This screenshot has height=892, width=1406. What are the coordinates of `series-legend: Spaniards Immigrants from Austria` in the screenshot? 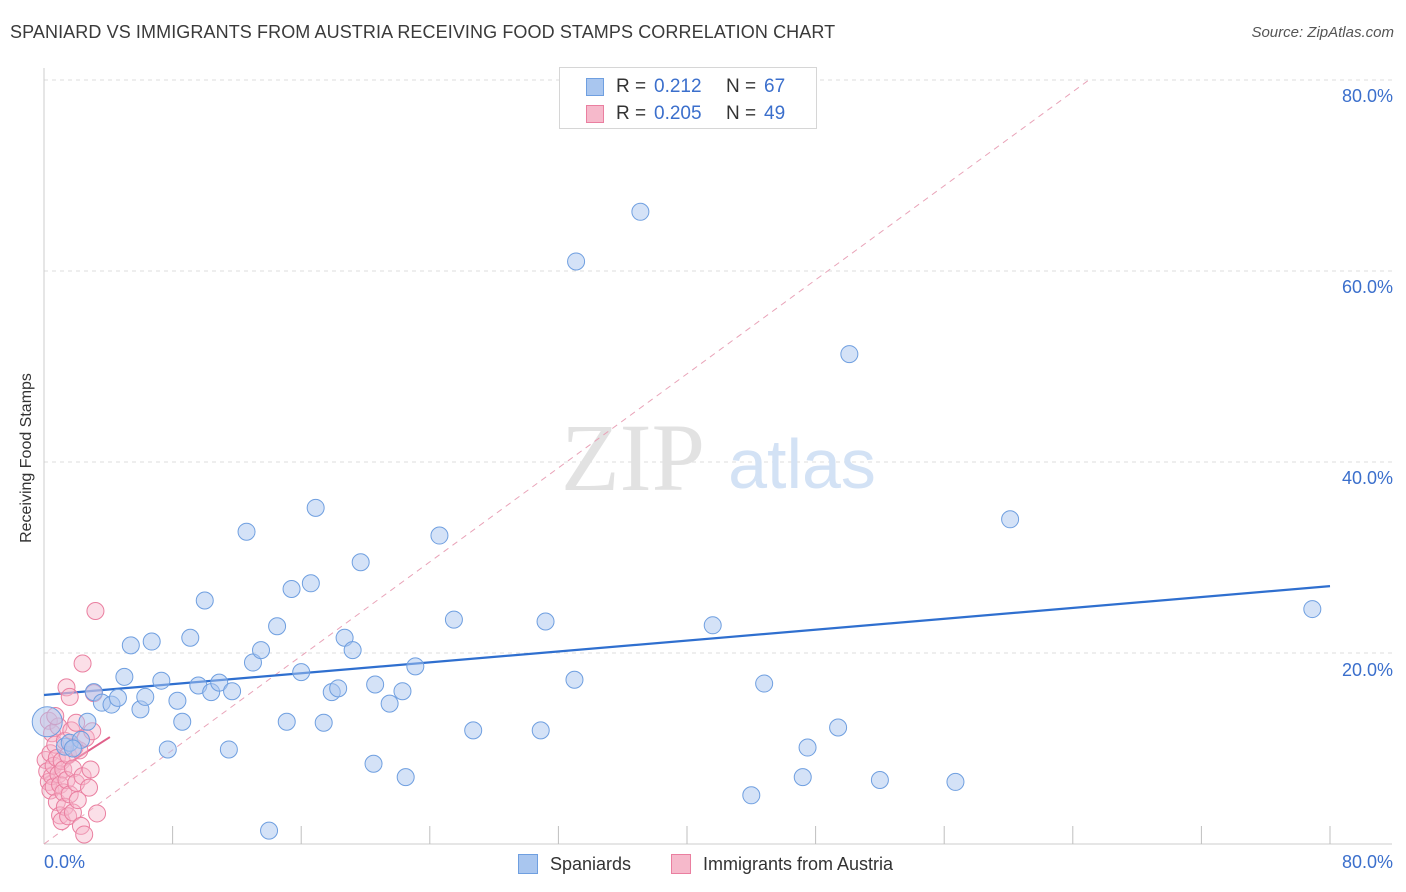 It's located at (703, 864).